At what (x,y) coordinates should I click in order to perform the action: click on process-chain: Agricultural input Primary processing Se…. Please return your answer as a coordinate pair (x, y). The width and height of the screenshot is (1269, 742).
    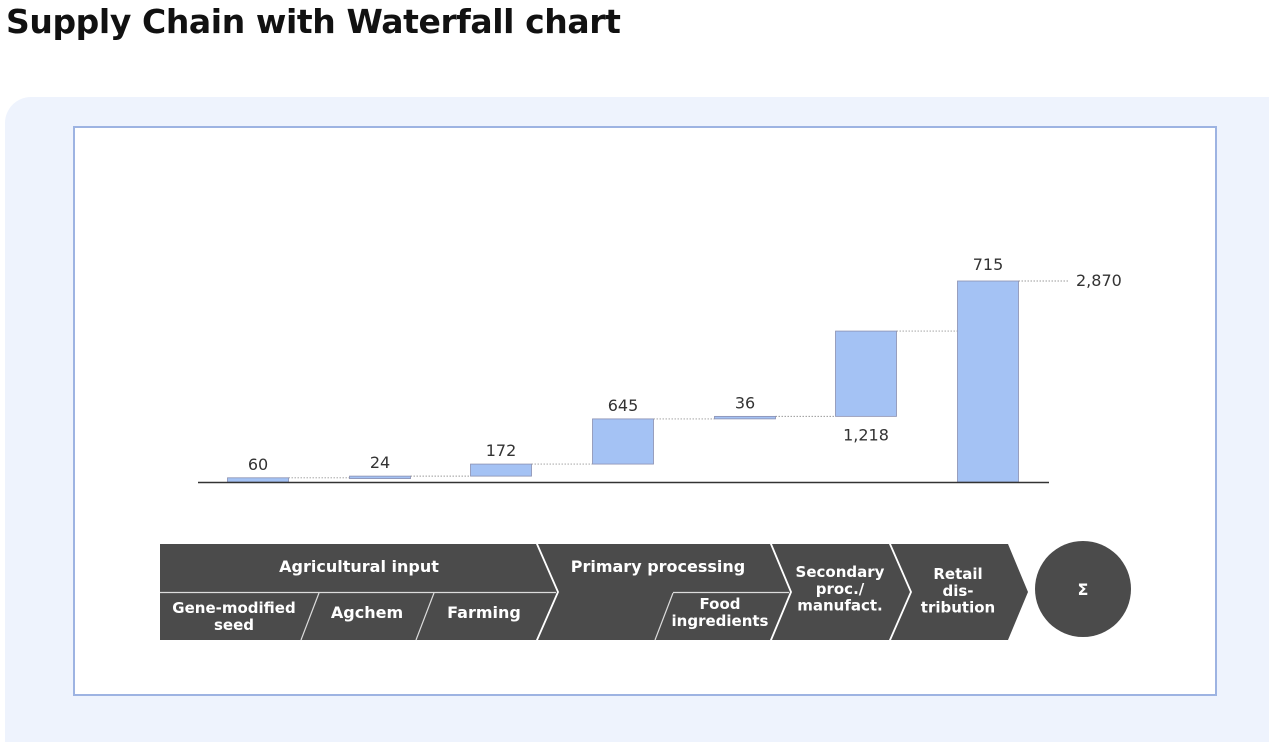
    Looking at the image, I should click on (645, 591).